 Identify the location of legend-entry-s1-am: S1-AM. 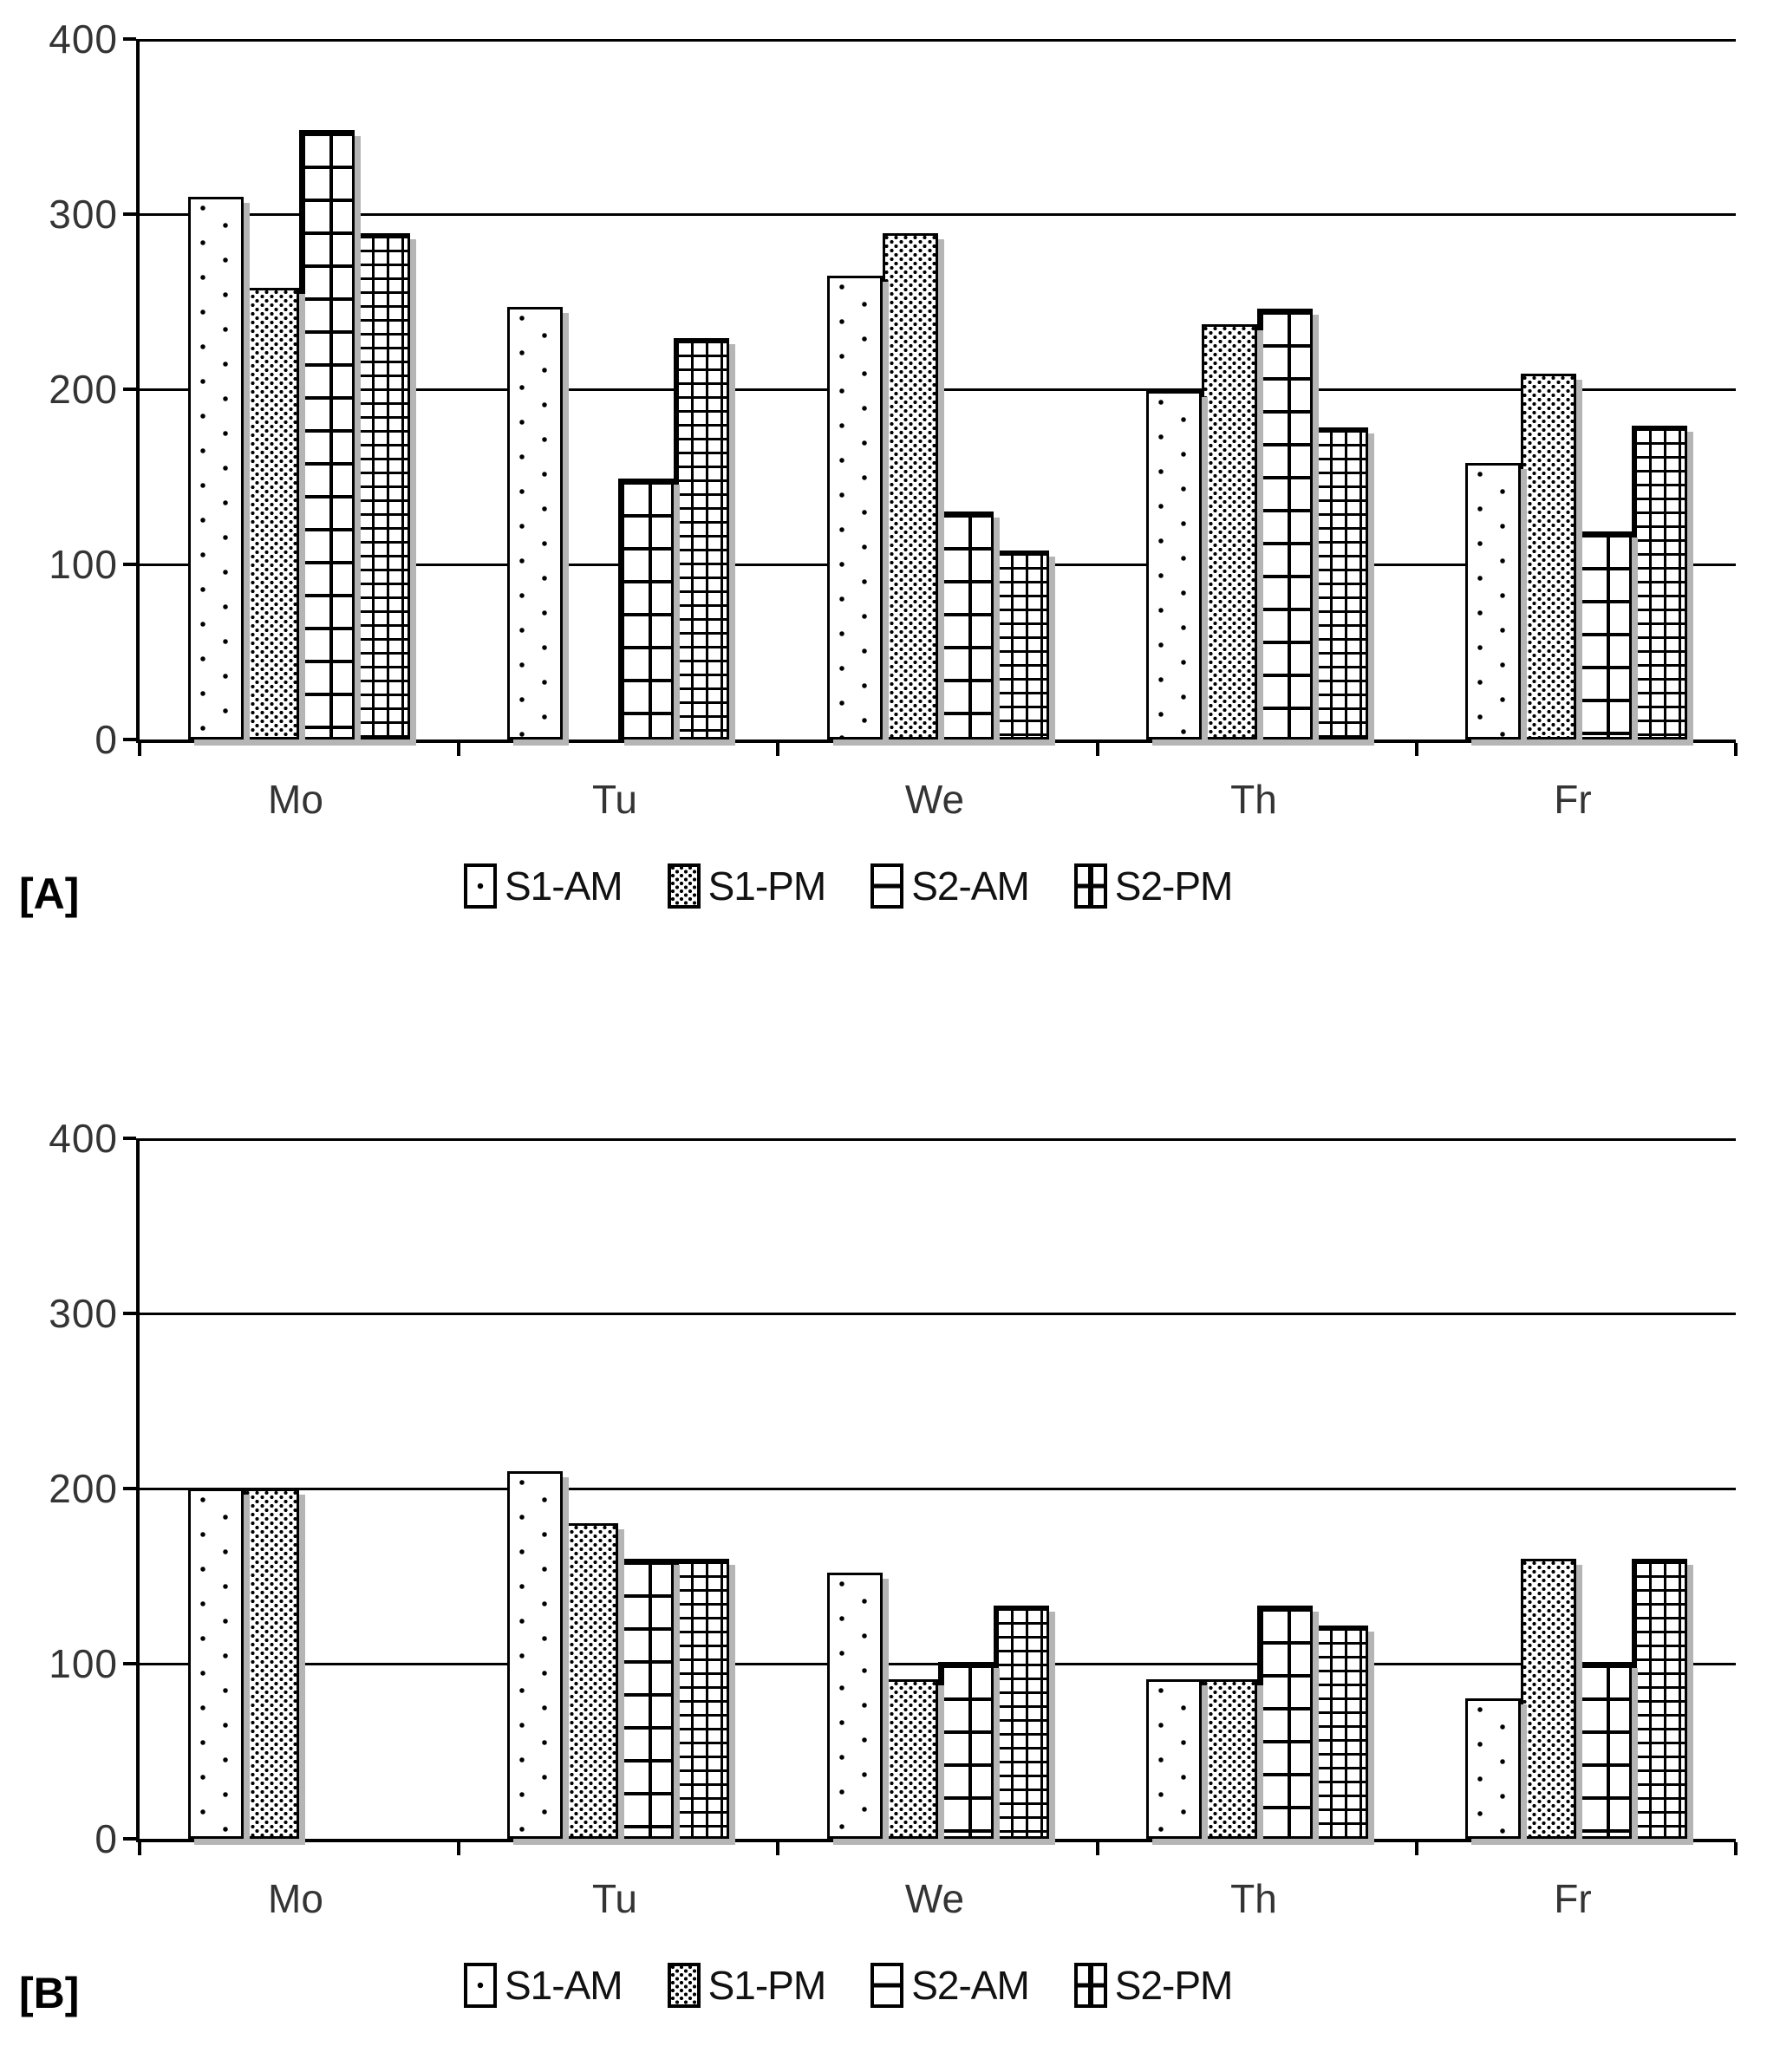
(543, 1985).